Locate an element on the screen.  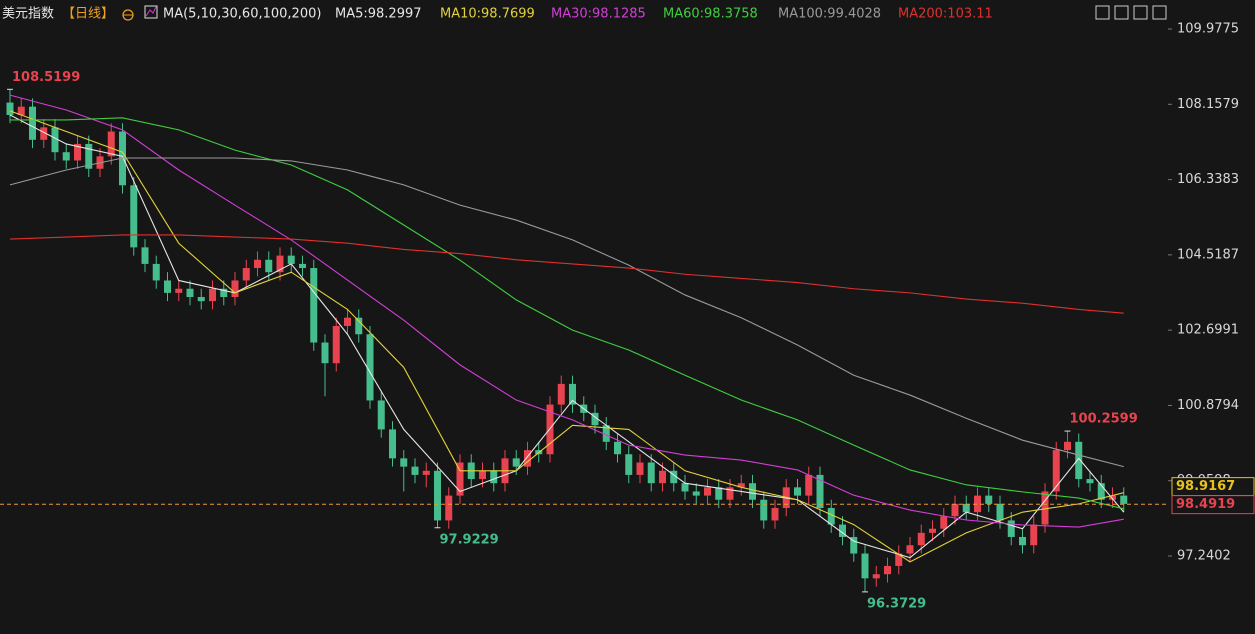
settings-icon is located at coordinates (128, 15).